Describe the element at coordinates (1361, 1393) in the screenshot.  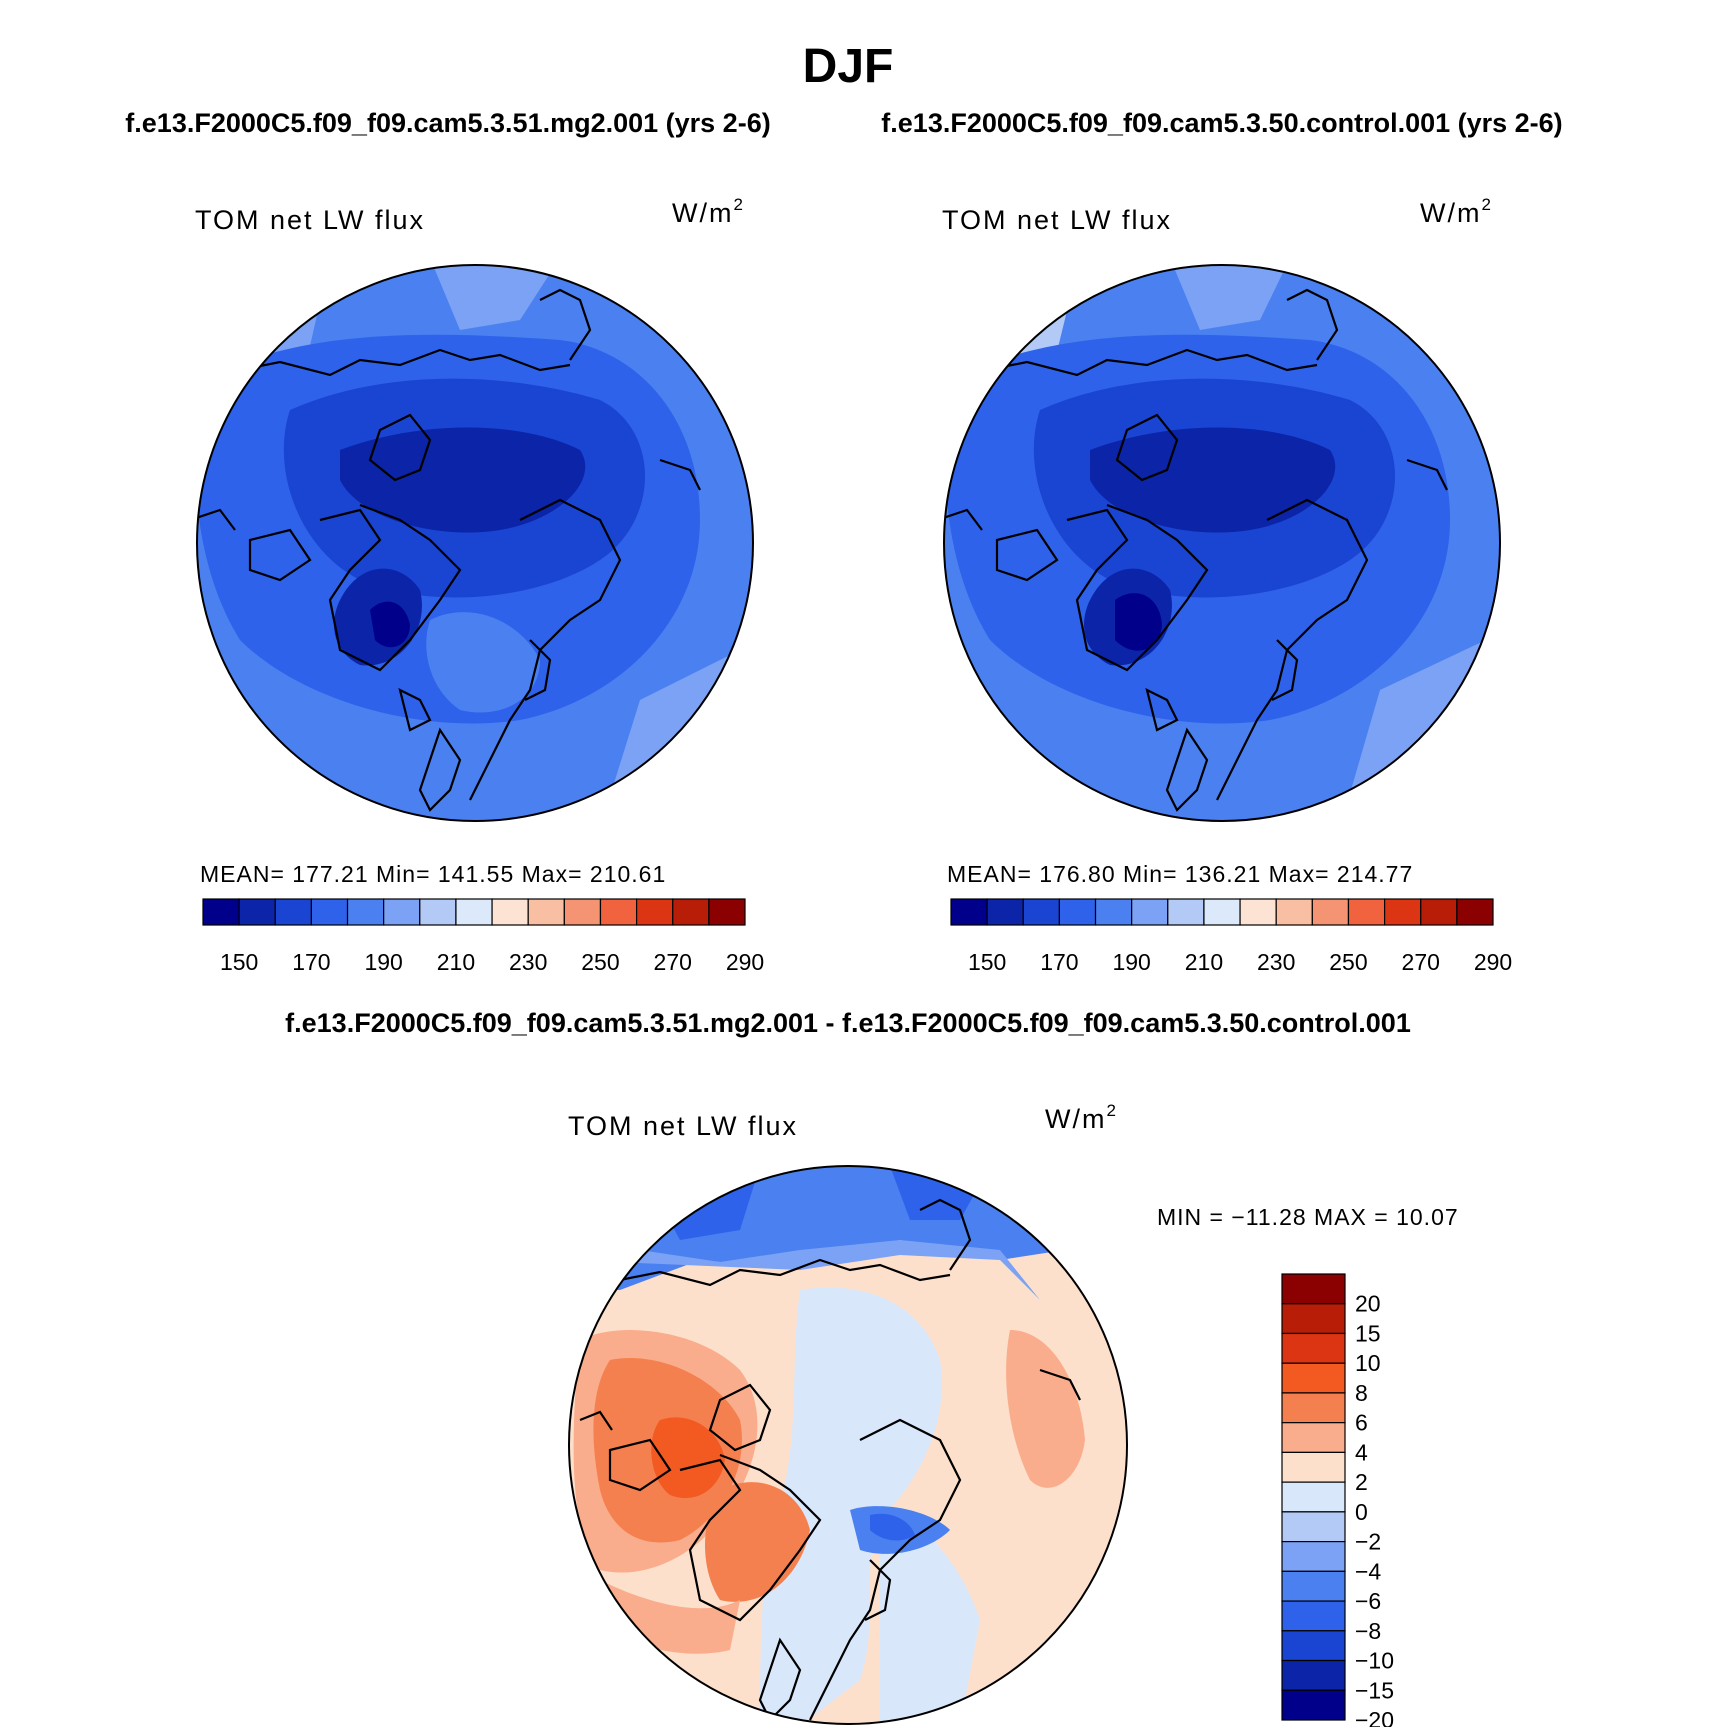
I see `colorbar-difference-label: 8` at that location.